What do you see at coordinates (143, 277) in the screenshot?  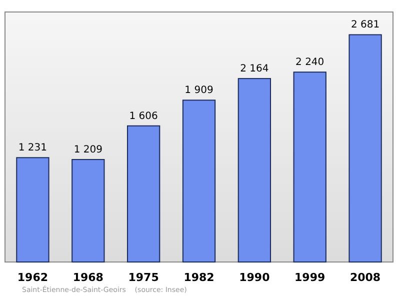 I see `x-tick-label: 1975` at bounding box center [143, 277].